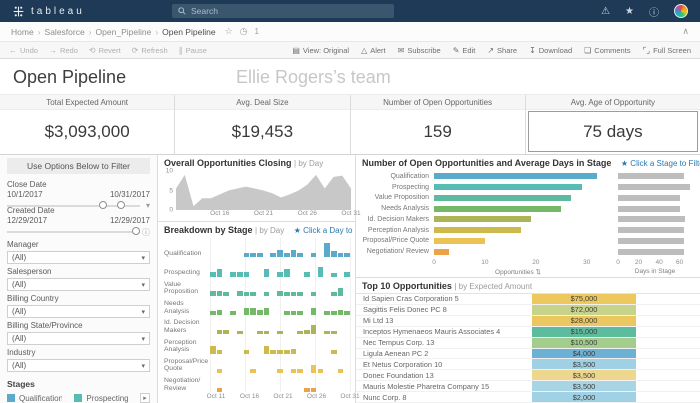  Describe the element at coordinates (193, 50) in the screenshot. I see `toolbar-button-pause: ∥ Pause` at that location.